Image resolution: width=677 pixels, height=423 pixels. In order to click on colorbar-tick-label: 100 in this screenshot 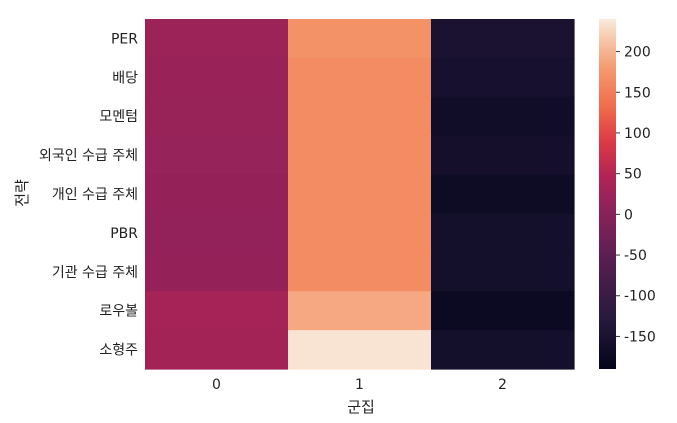, I will do `click(637, 134)`.